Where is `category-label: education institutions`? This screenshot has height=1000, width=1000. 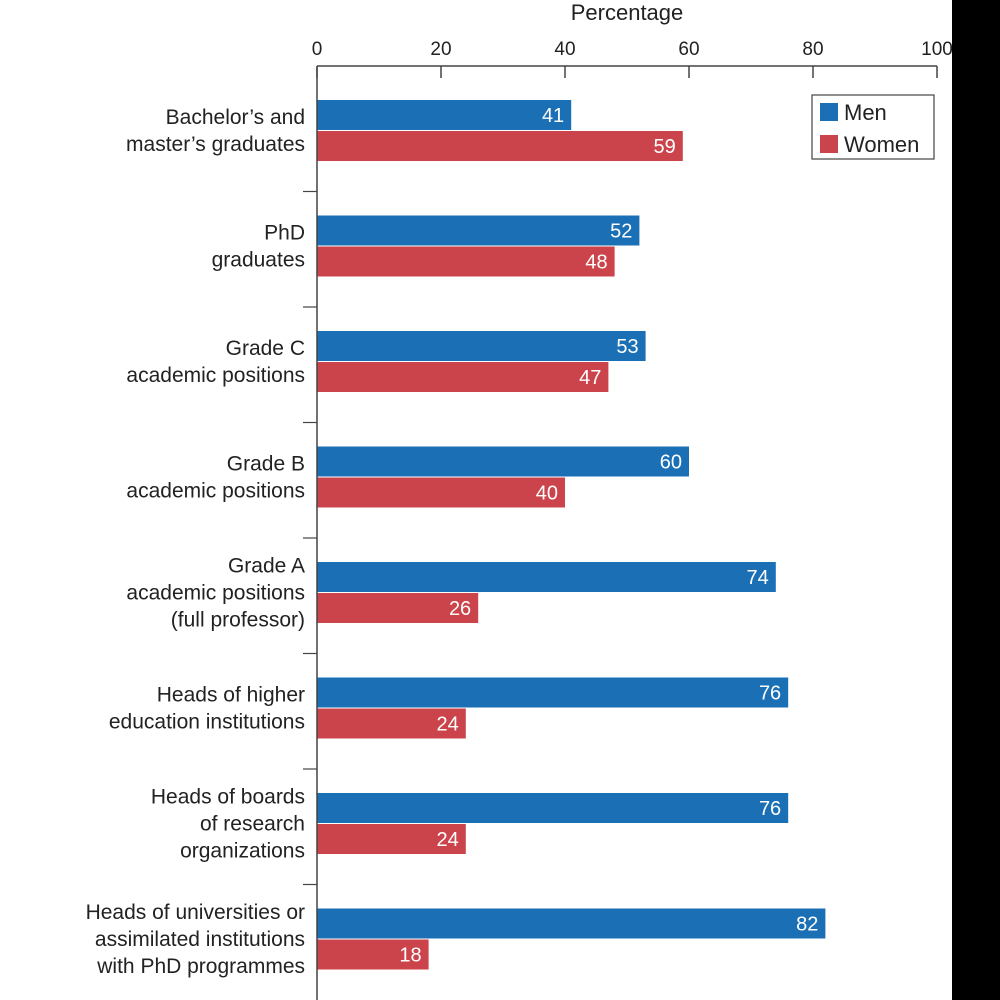
category-label: education institutions is located at coordinates (207, 722).